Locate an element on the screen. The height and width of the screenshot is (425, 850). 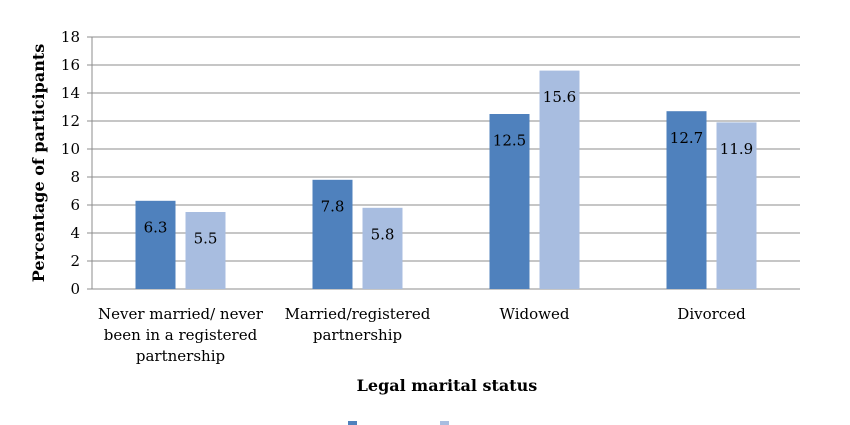
data-label: 12.5 is located at coordinates (509, 141).